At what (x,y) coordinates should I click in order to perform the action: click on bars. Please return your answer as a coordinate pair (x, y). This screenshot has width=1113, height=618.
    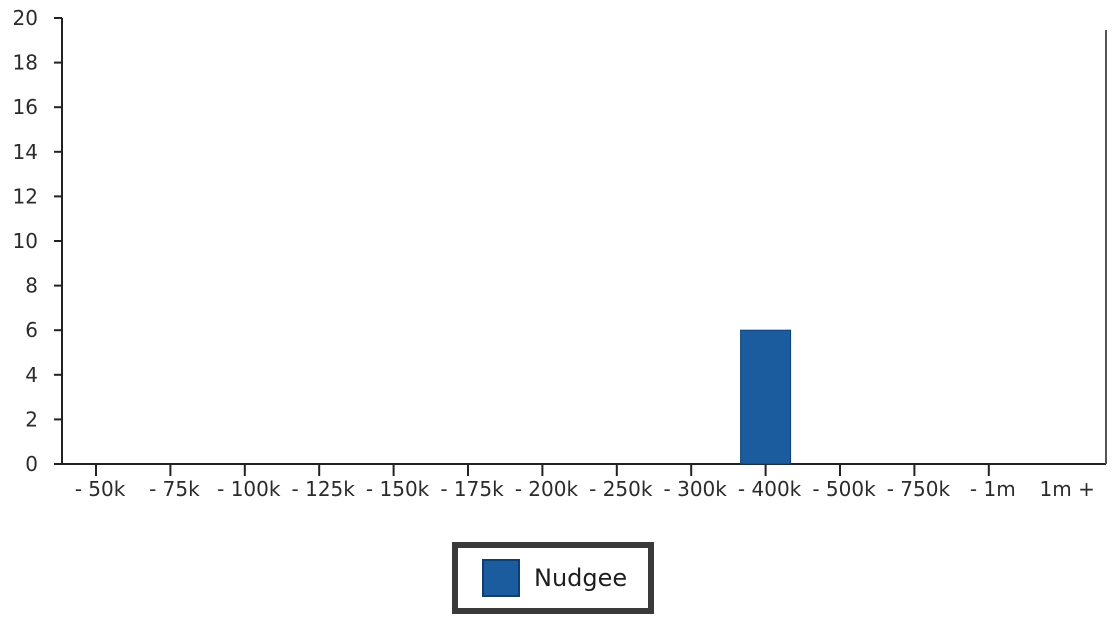
    Looking at the image, I should click on (766, 397).